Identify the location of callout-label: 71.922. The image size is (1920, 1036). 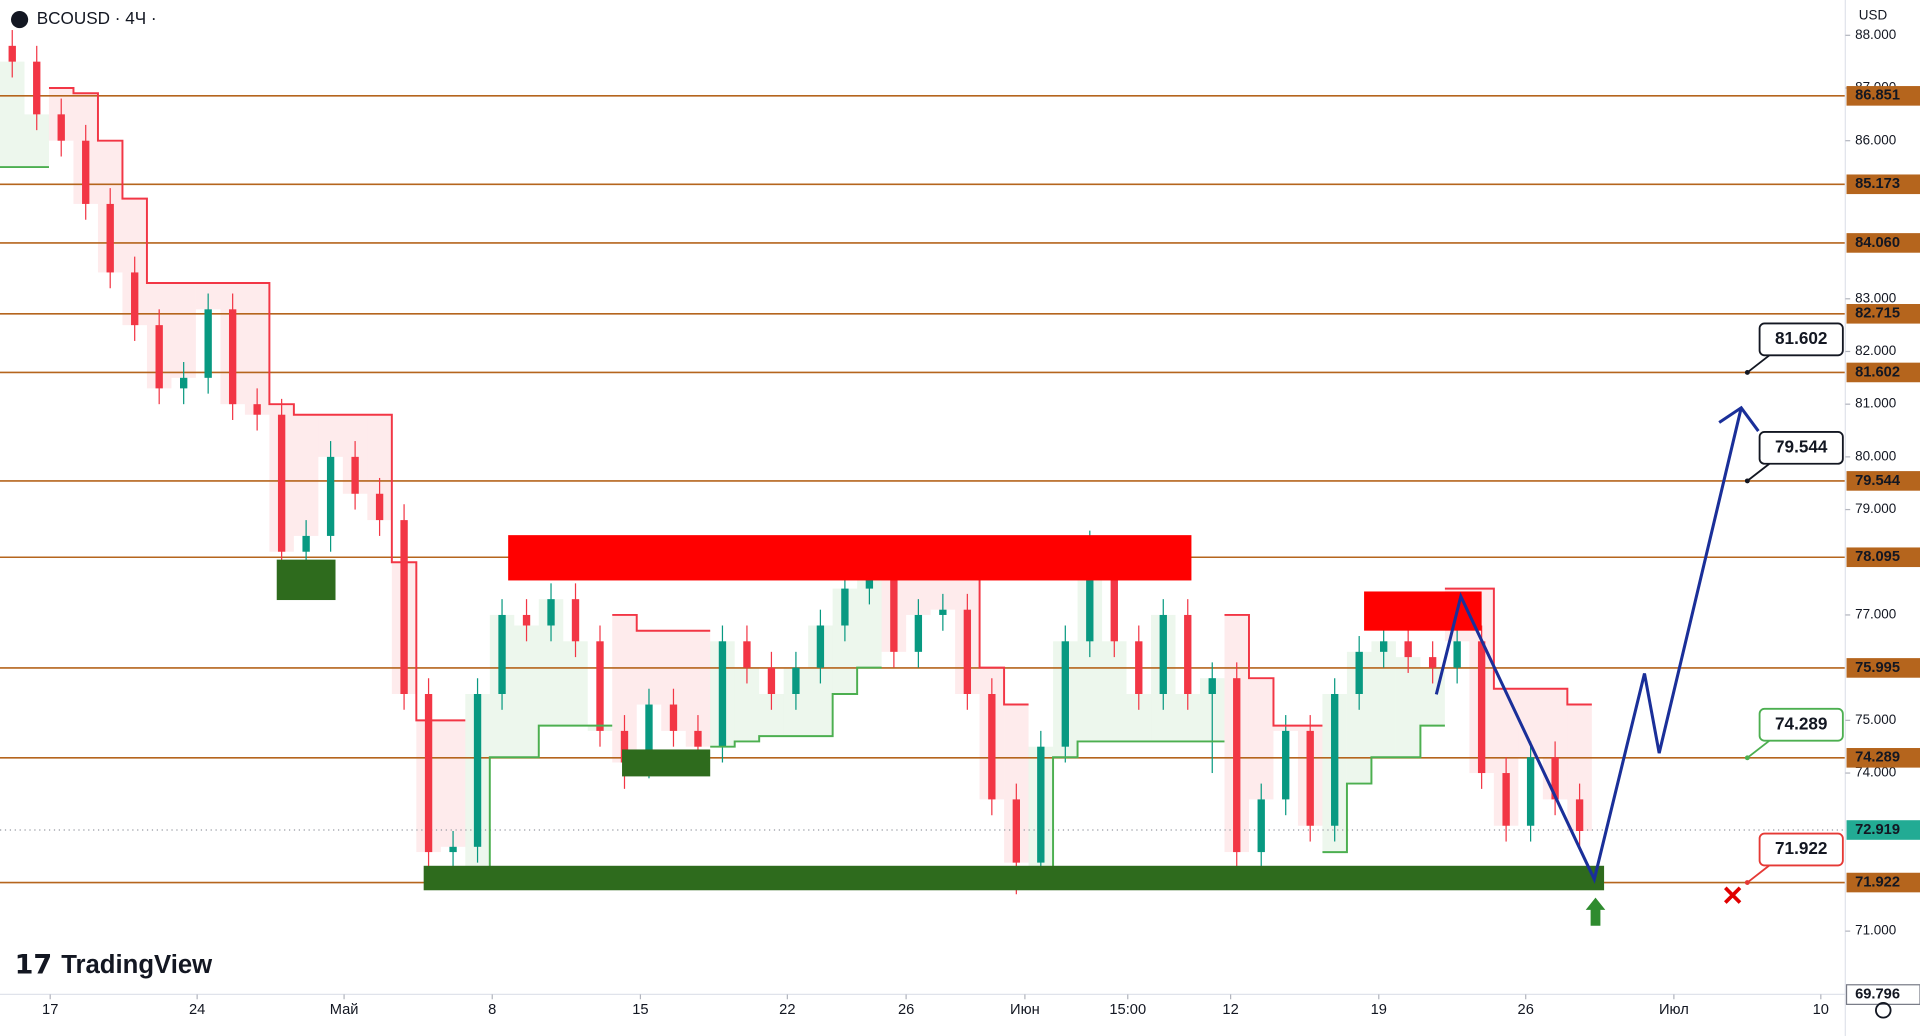
(1801, 848).